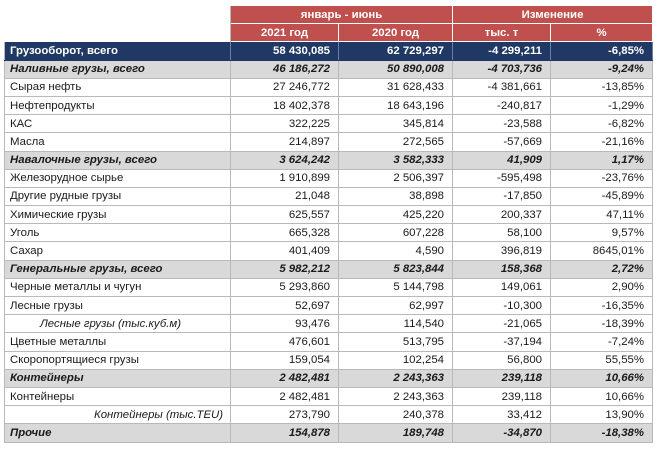 This screenshot has height=449, width=655. What do you see at coordinates (117, 324) in the screenshot?
I see `row-label: Лесные грузы (тыс.куб.м)` at bounding box center [117, 324].